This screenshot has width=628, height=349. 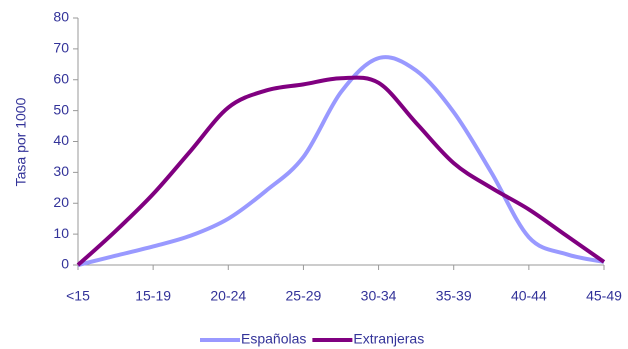 What do you see at coordinates (61, 48) in the screenshot?
I see `y-tick-label: 70` at bounding box center [61, 48].